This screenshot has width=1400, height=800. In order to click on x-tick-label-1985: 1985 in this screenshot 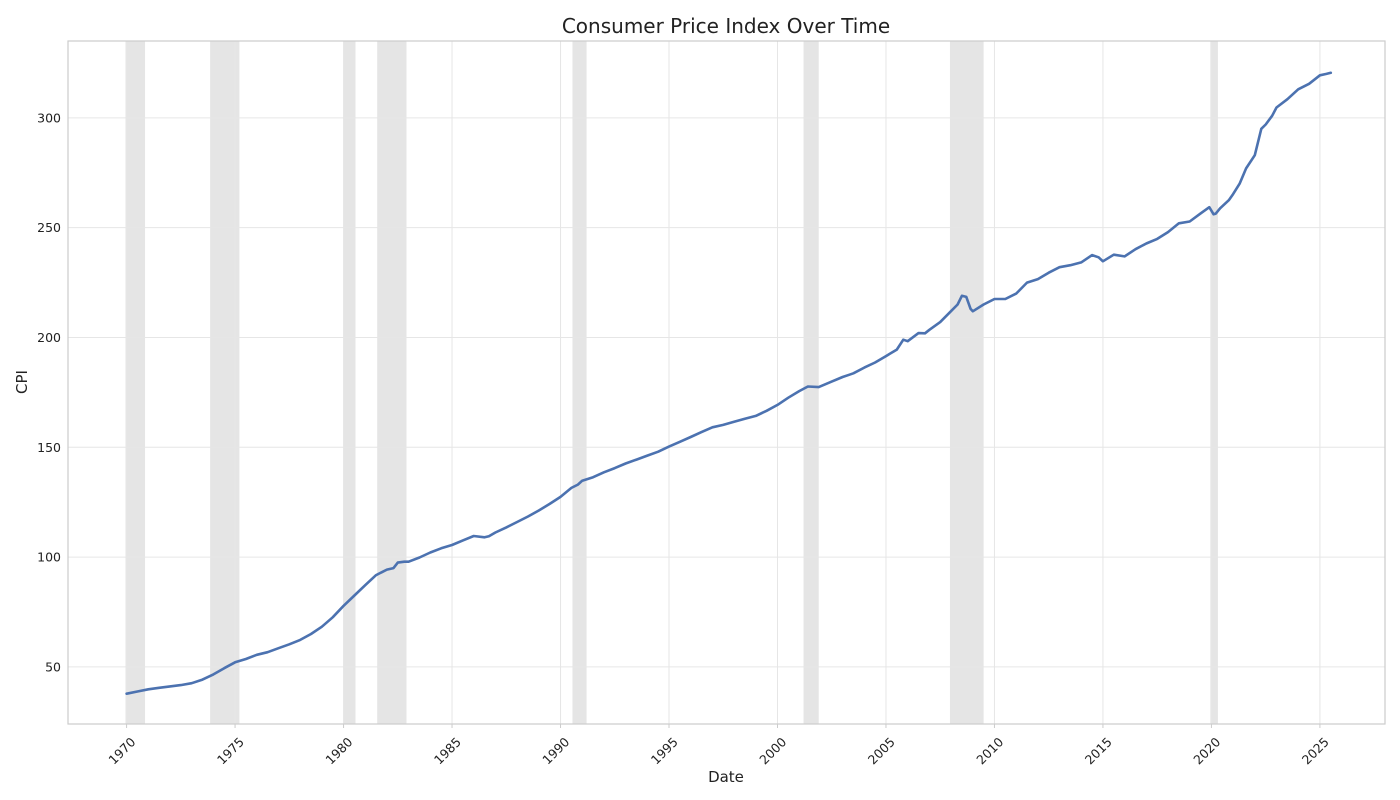, I will do `click(447, 750)`.